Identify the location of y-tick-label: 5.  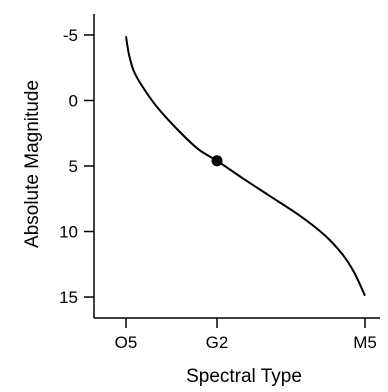
(73, 166).